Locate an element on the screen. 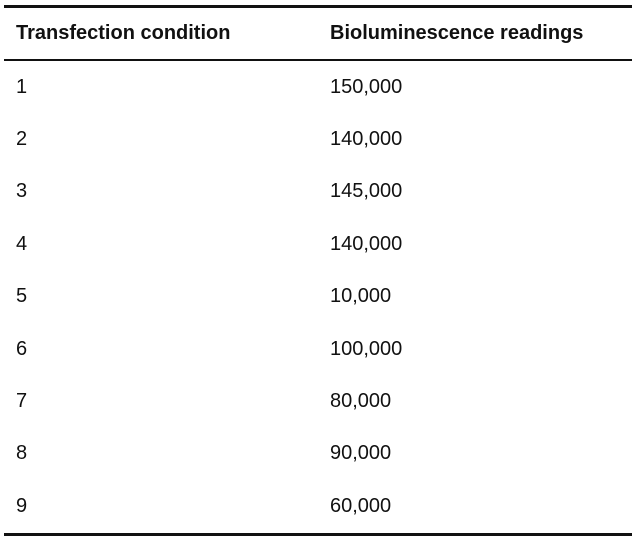 This screenshot has height=537, width=643. condition-cell: 2 is located at coordinates (22, 139).